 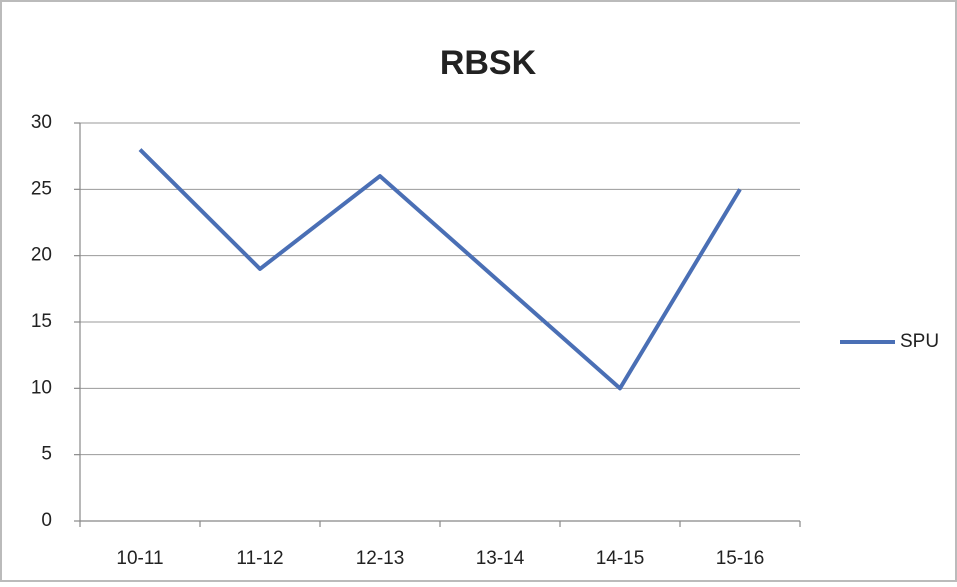 I want to click on x-tick-label: 10-11, so click(x=139, y=558).